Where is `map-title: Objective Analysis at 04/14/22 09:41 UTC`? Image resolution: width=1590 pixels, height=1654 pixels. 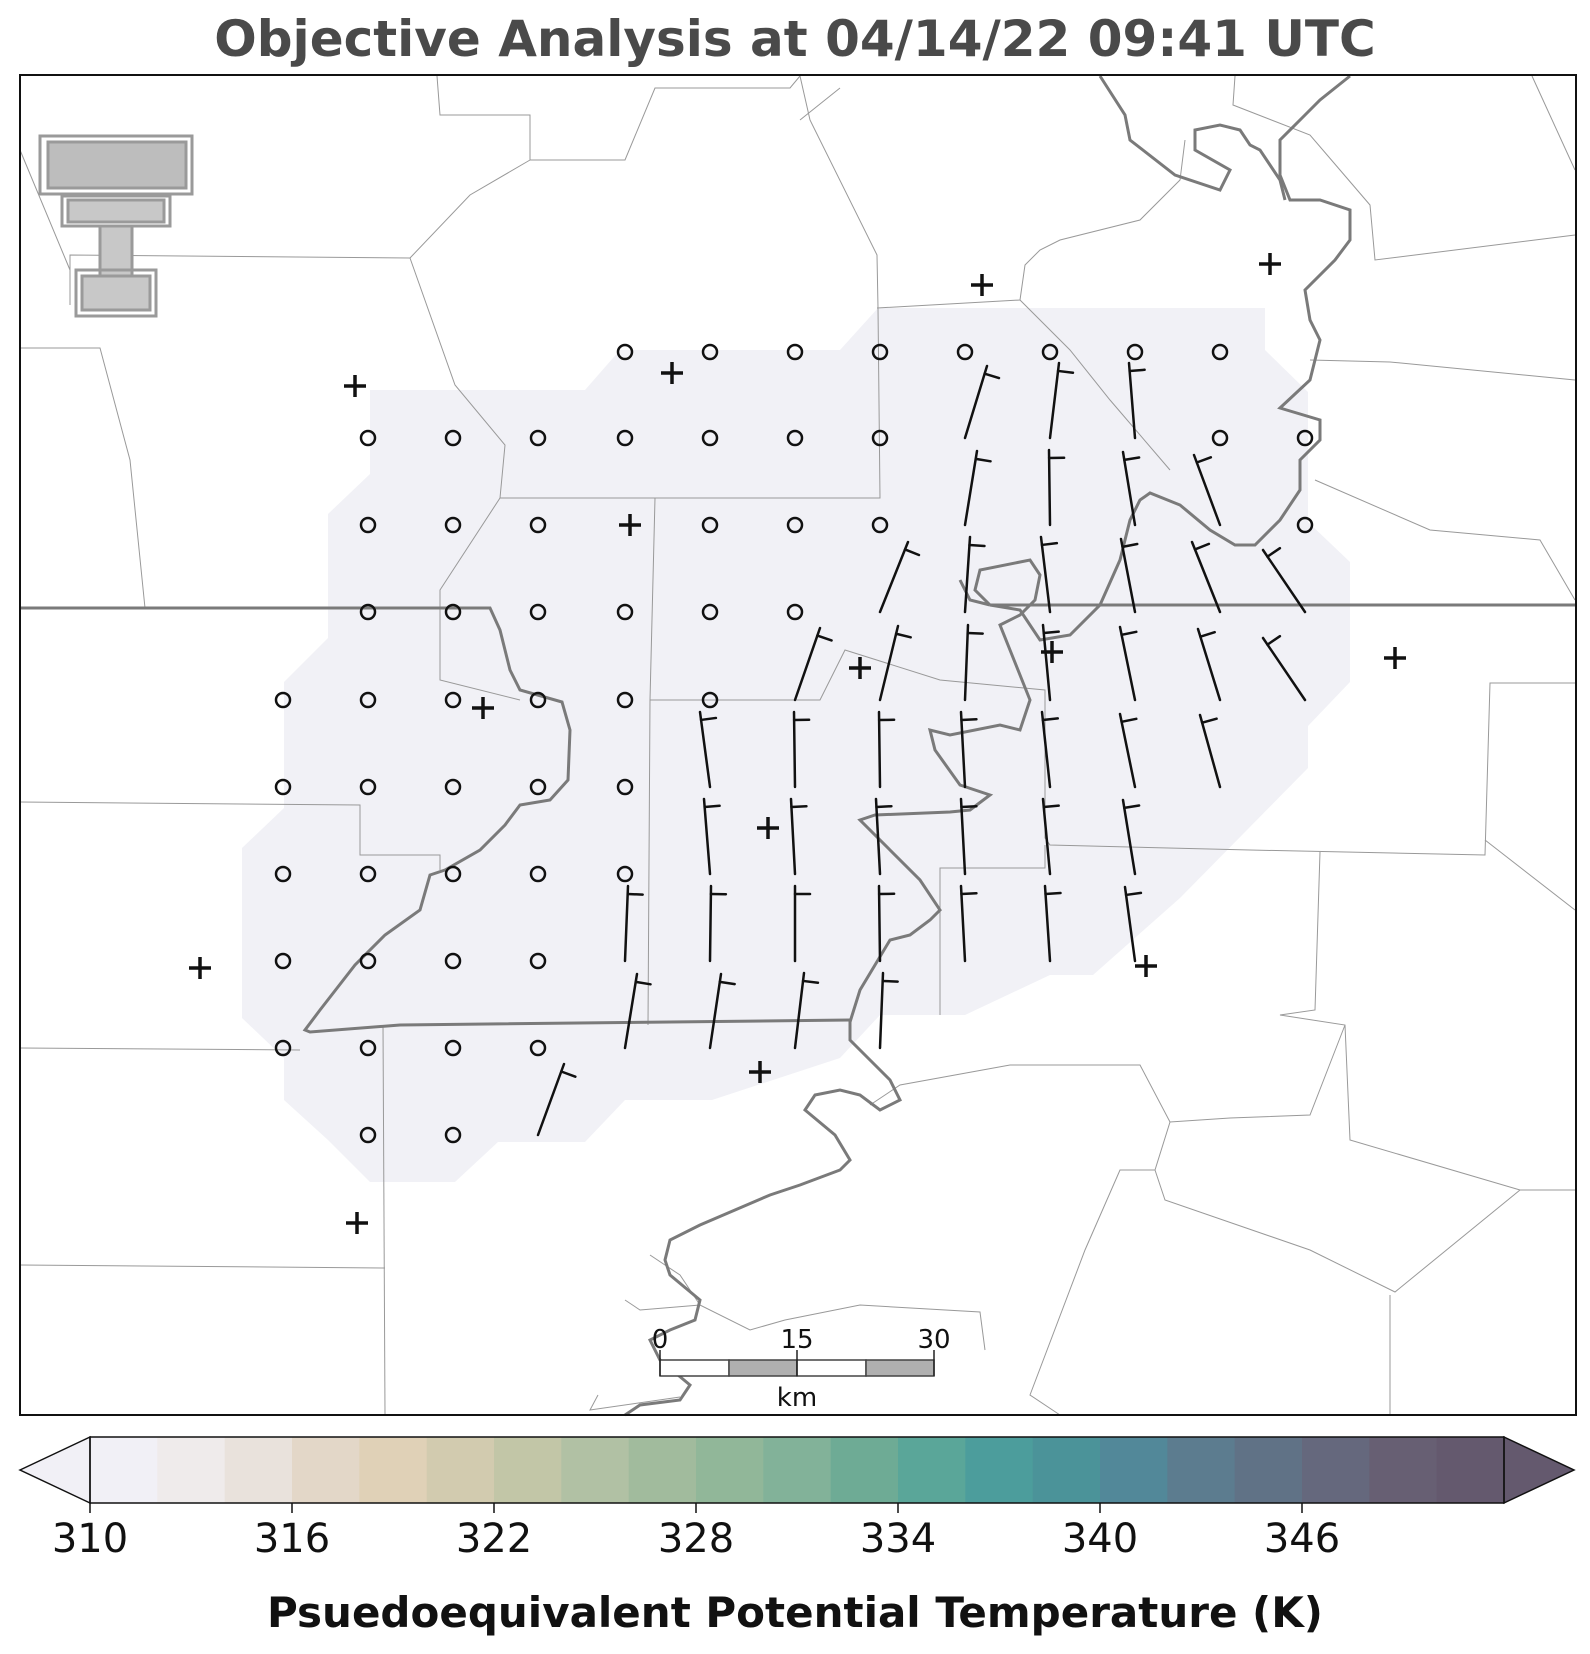
map-title: Objective Analysis at 04/14/22 09:41 UTC is located at coordinates (795, 39).